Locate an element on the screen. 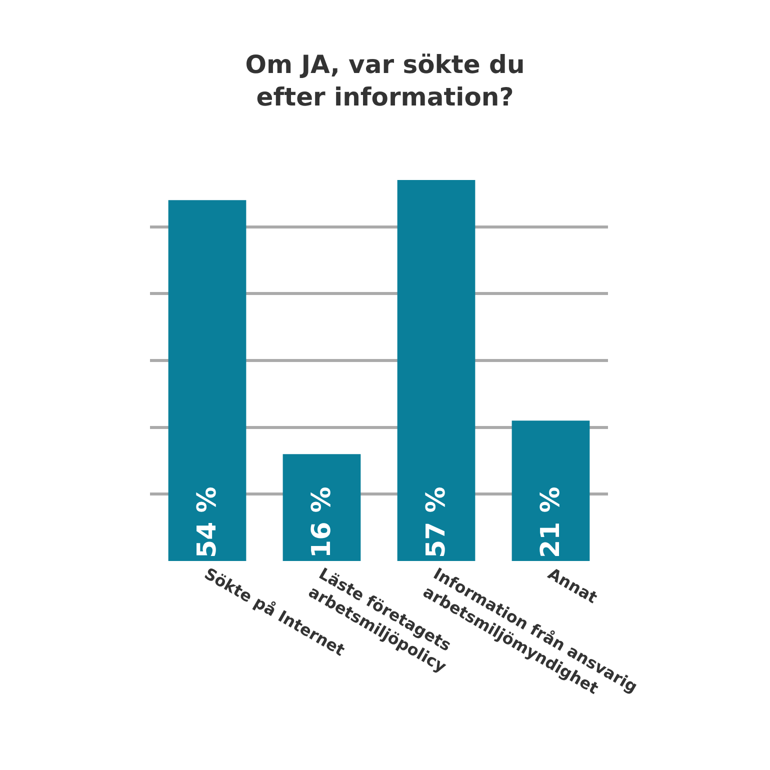 The height and width of the screenshot is (770, 770). chart-title: Om JA, var sökte du efter information? is located at coordinates (385, 81).